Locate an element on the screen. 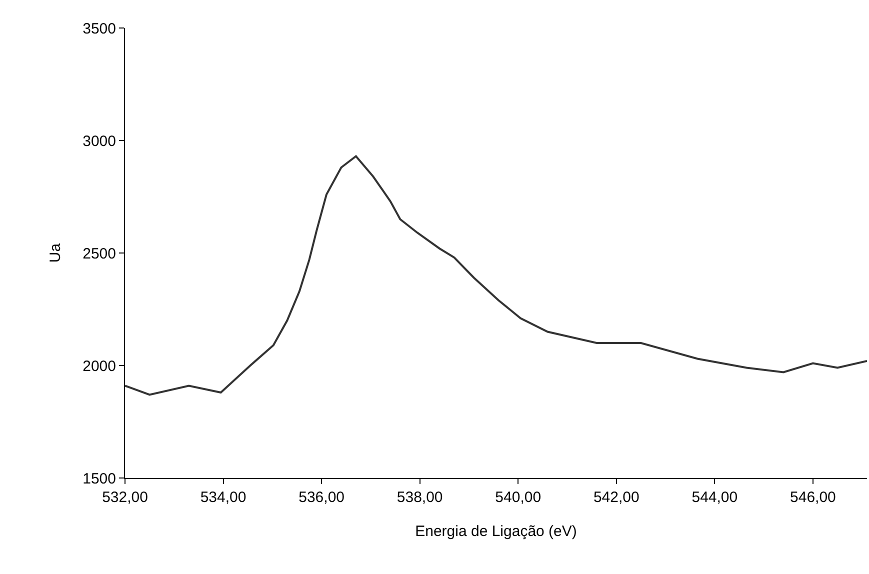 The width and height of the screenshot is (869, 574). x-tick-label: 536,00 is located at coordinates (321, 497).